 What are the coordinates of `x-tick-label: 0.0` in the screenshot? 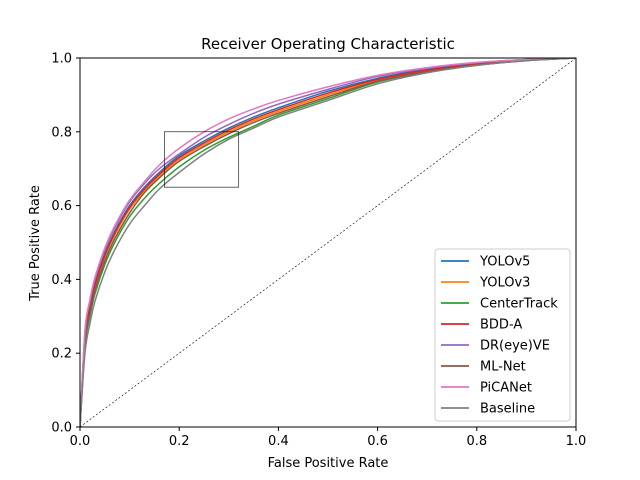 It's located at (80, 441).